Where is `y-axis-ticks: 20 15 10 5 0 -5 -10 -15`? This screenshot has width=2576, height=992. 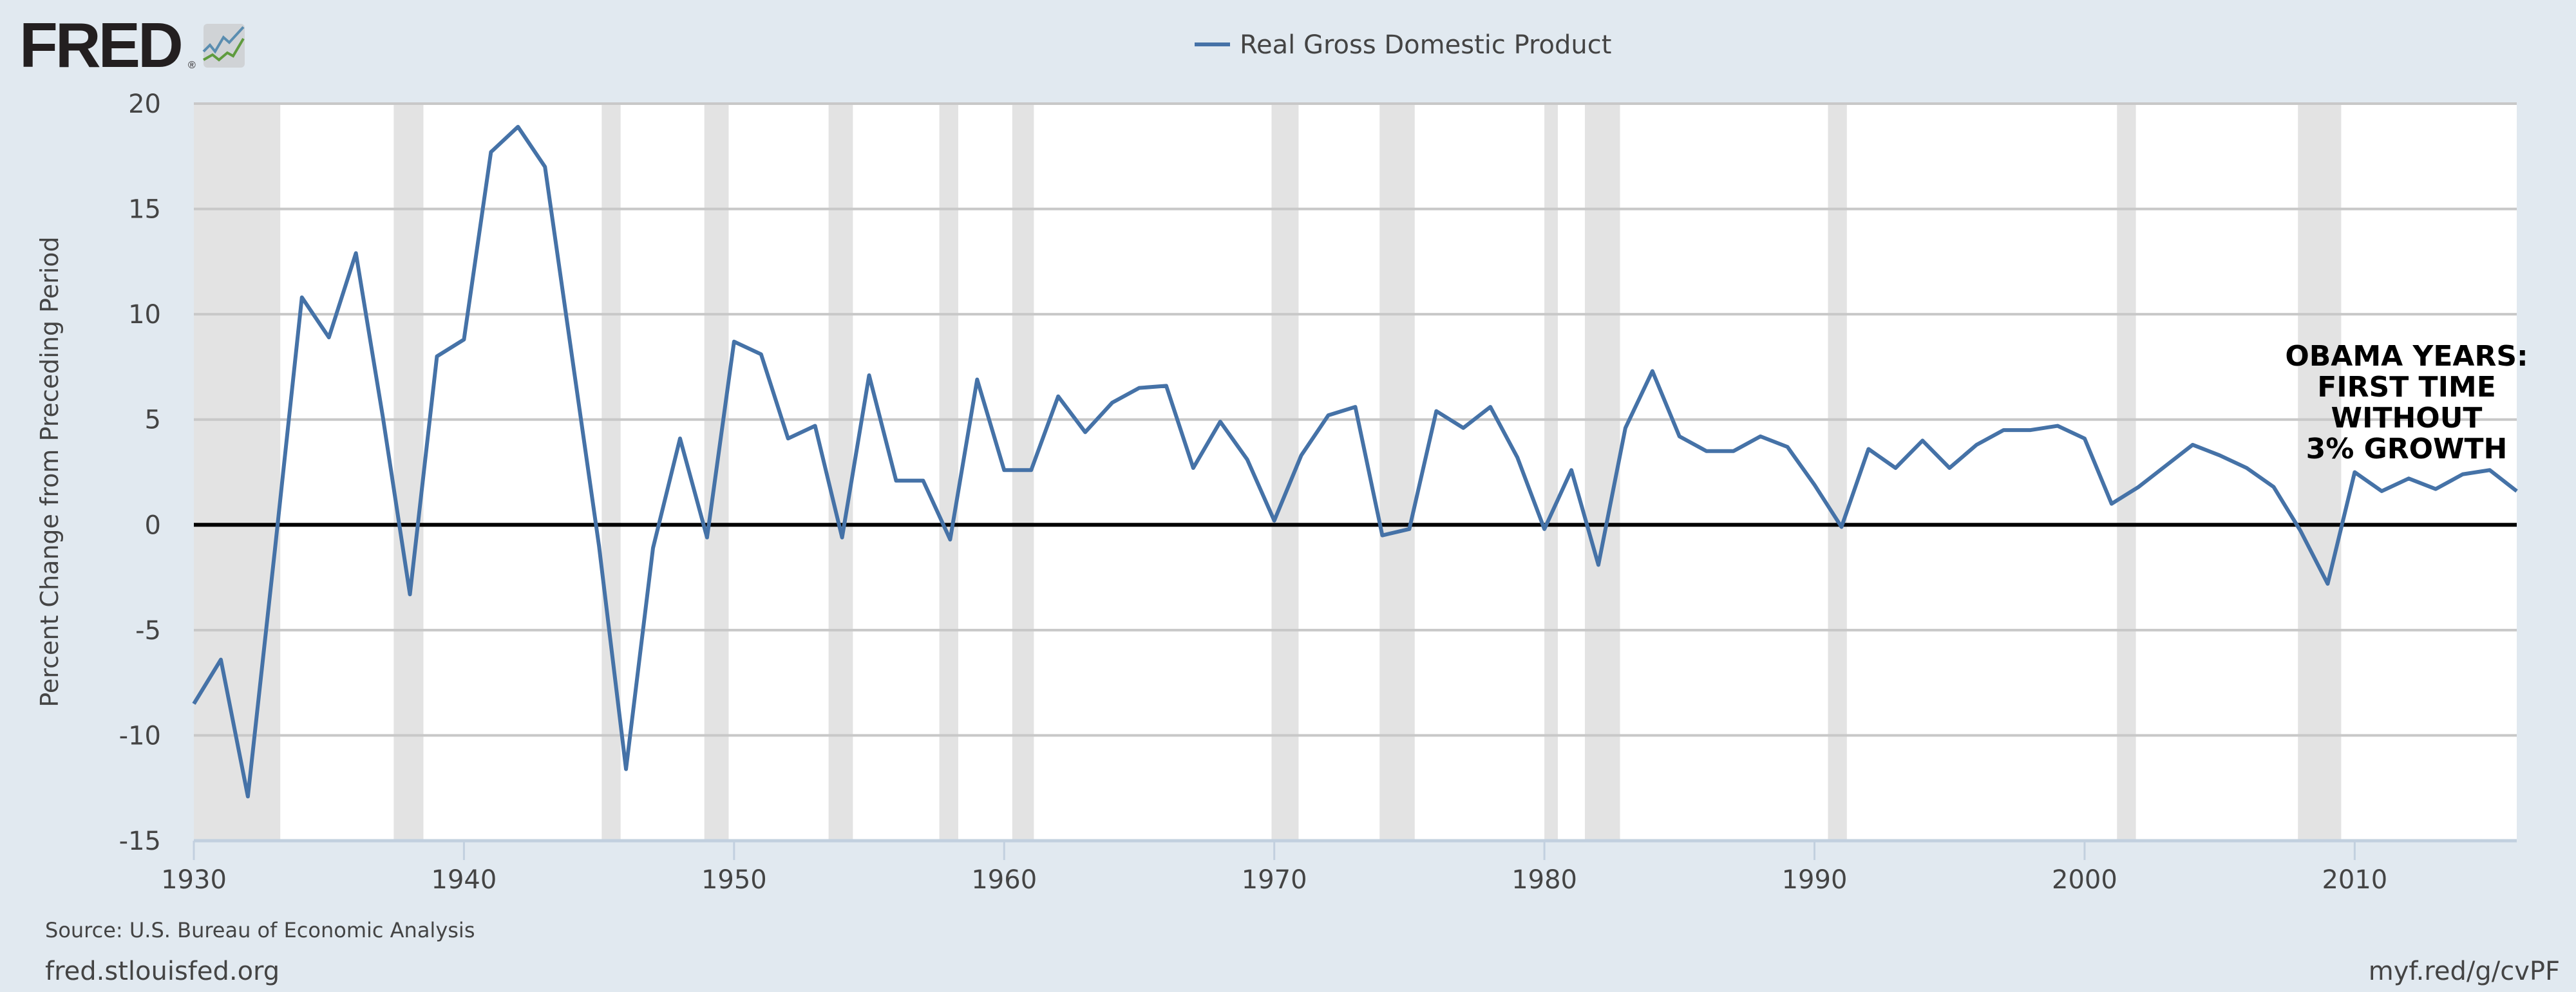
y-axis-ticks: 20 15 10 5 0 -5 -10 -15 is located at coordinates (140, 472).